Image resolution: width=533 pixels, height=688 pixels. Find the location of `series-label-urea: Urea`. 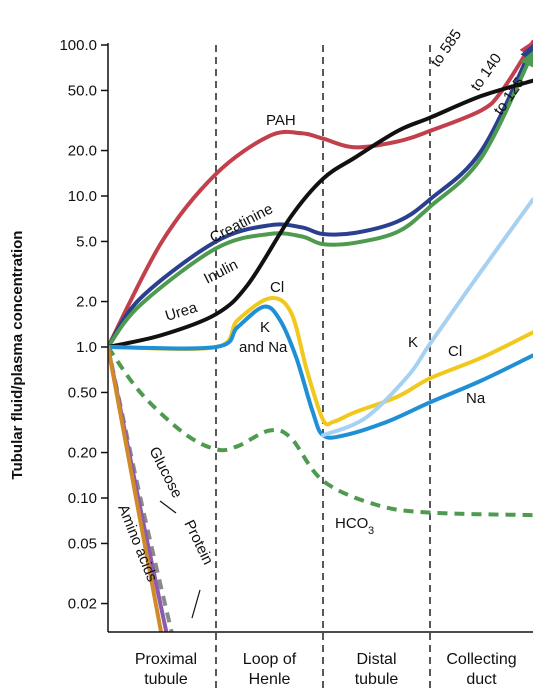

series-label-urea: Urea is located at coordinates (181, 312).